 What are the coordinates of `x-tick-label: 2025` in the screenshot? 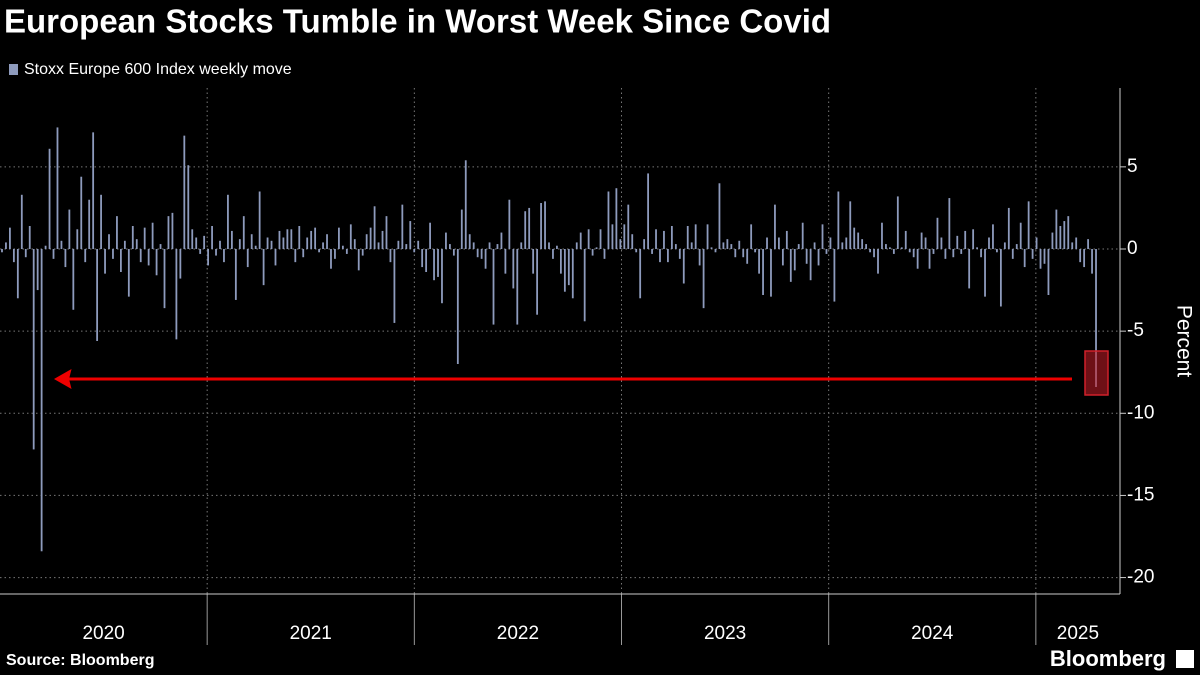 It's located at (1078, 633).